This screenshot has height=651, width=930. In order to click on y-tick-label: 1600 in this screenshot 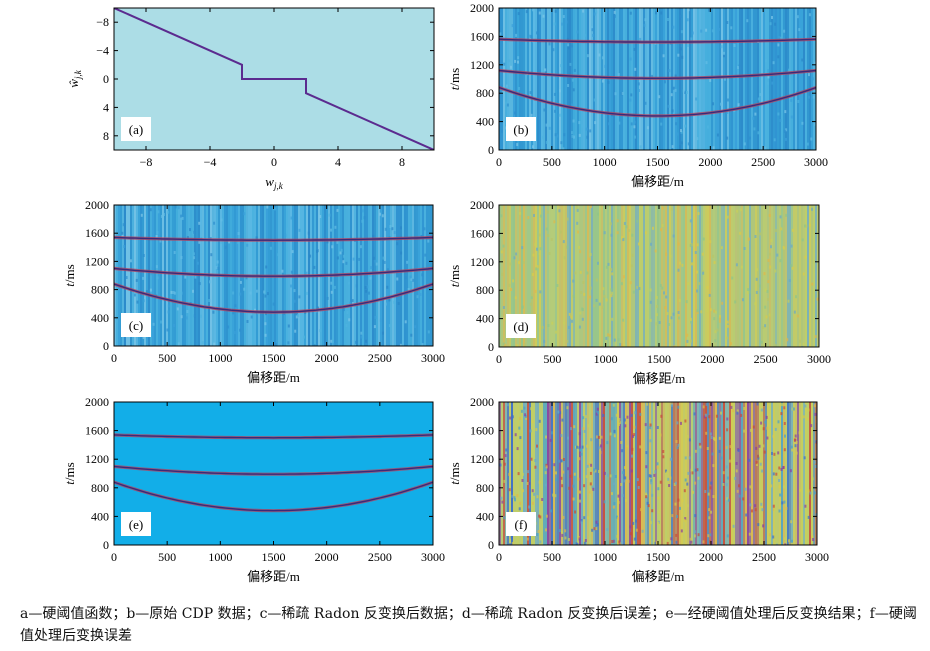, I will do `click(482, 233)`.